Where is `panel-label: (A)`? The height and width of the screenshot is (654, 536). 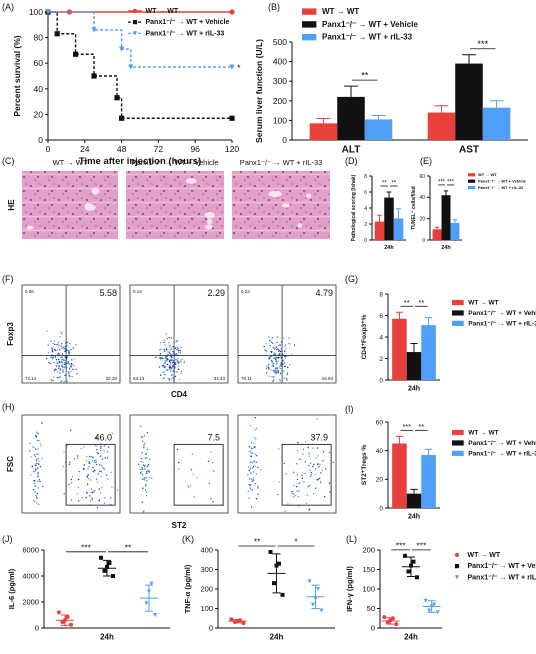
panel-label: (A) is located at coordinates (8, 7).